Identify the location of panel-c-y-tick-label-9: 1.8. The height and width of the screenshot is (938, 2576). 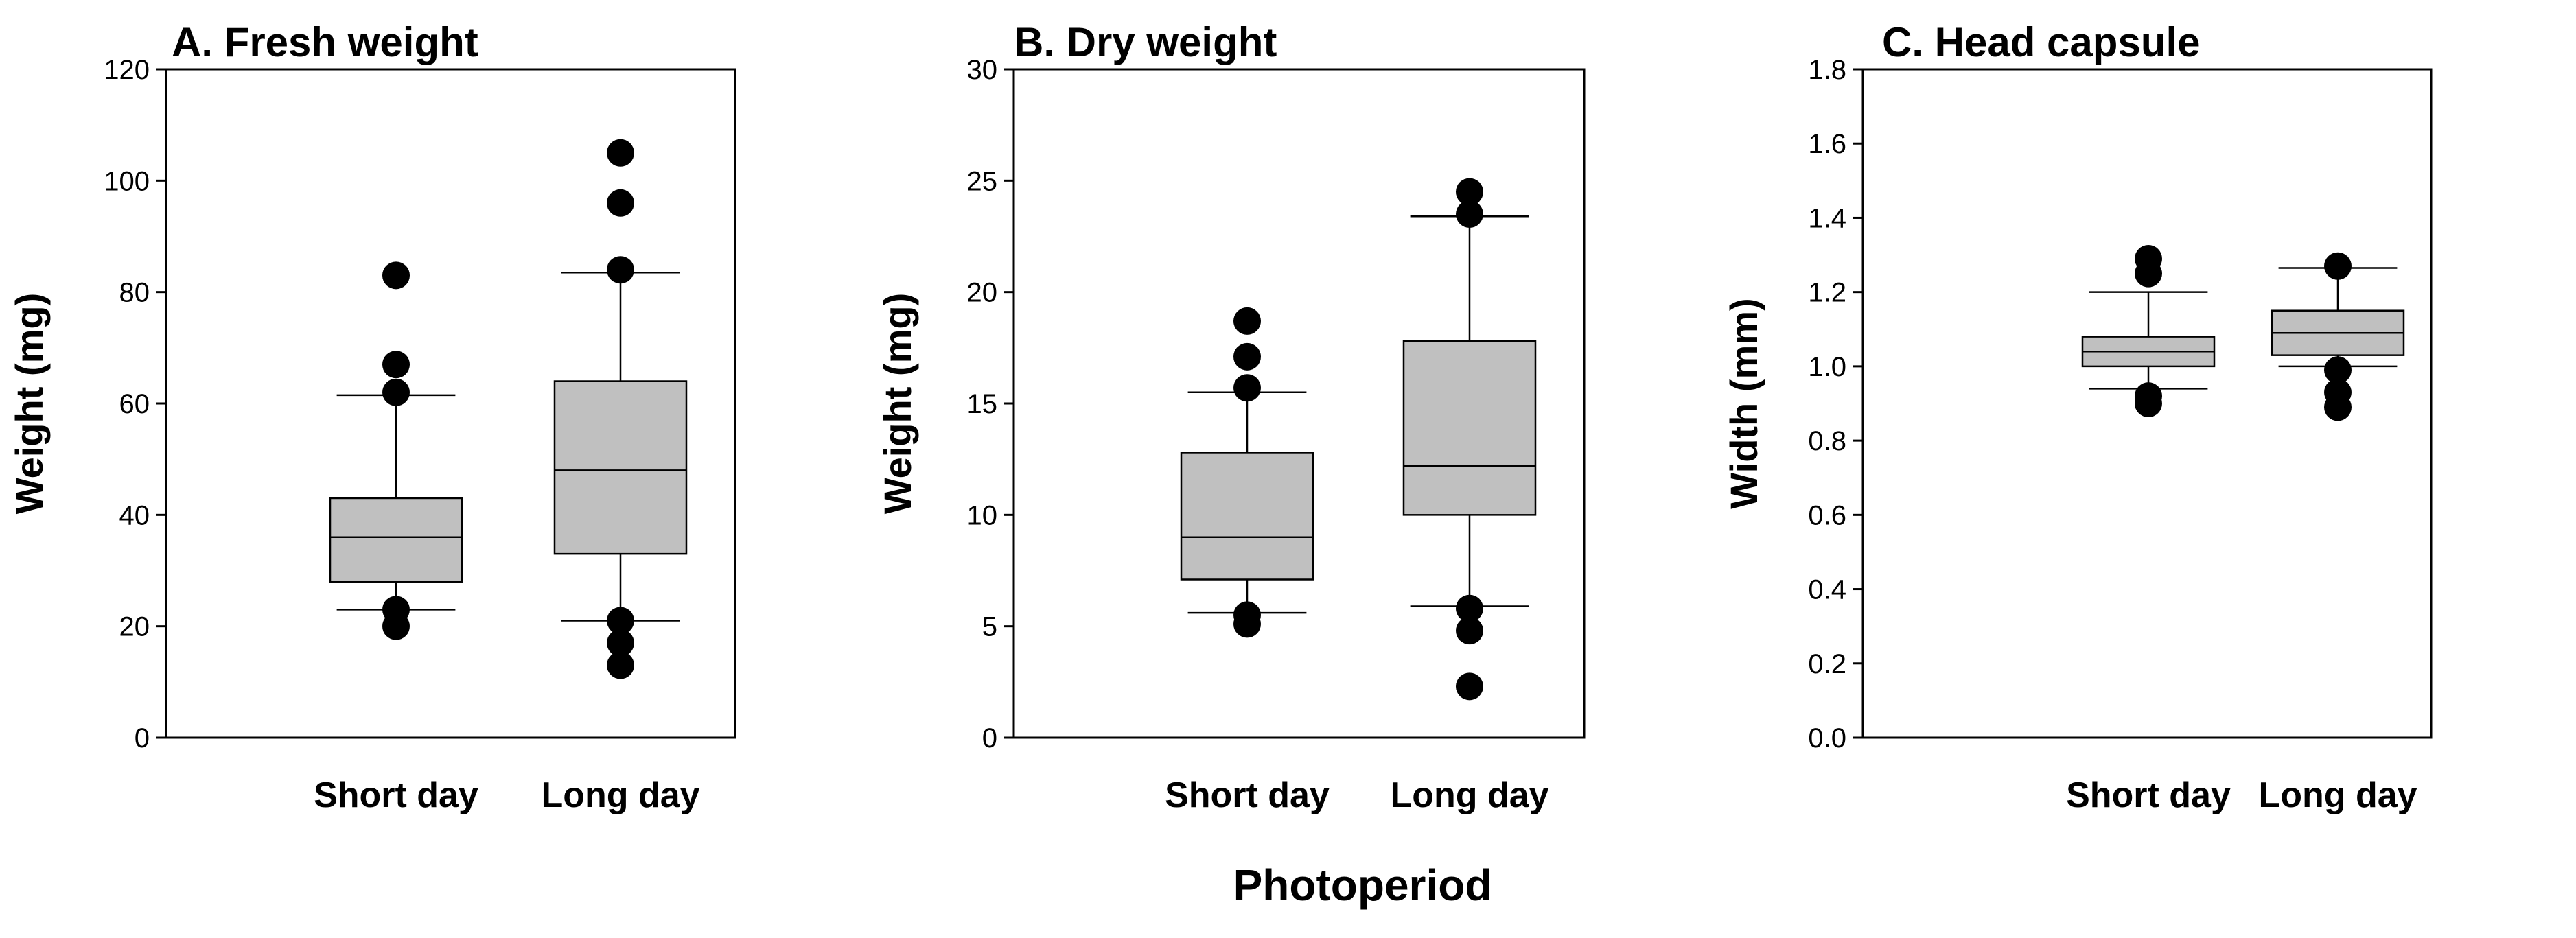
(1827, 70).